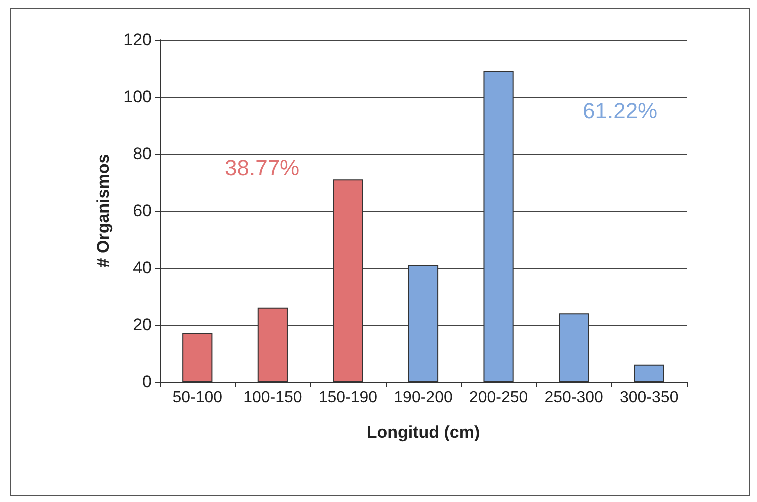 Image resolution: width=757 pixels, height=502 pixels. Describe the element at coordinates (103, 211) in the screenshot. I see `y-axis-title: # Organismos` at that location.